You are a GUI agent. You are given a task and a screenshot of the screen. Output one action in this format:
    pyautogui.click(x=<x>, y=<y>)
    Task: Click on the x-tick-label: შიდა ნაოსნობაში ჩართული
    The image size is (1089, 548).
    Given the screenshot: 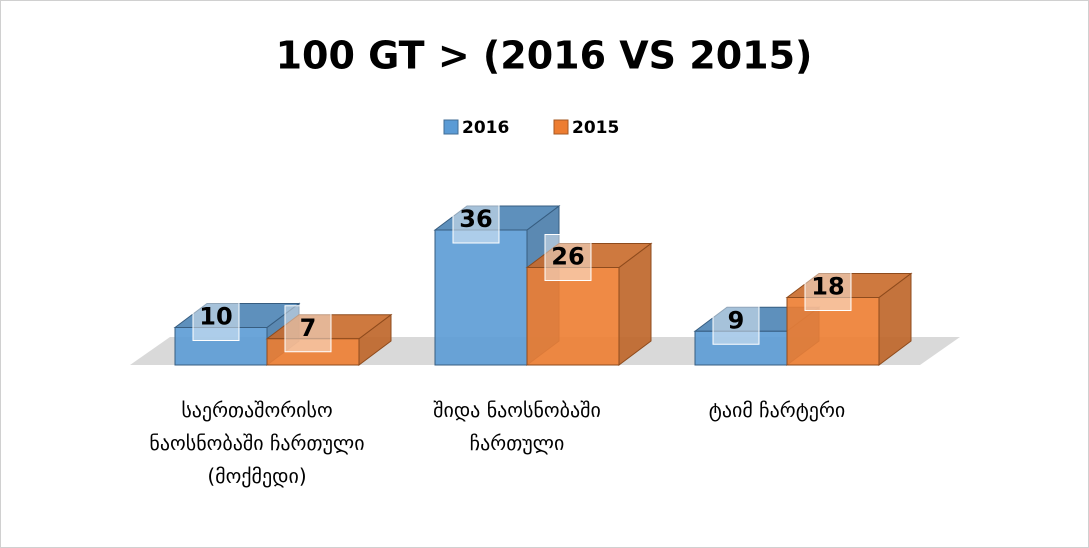 What is the action you would take?
    pyautogui.click(x=517, y=426)
    